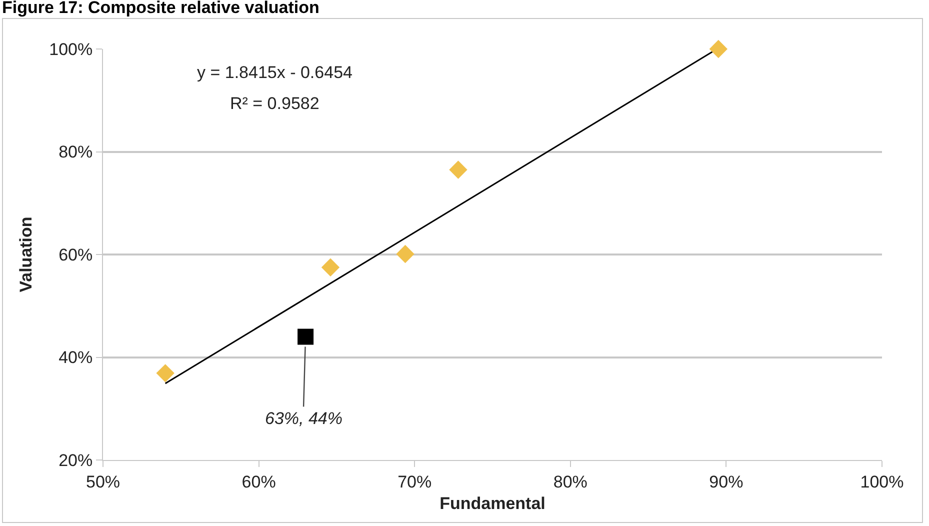 The height and width of the screenshot is (526, 929). What do you see at coordinates (570, 482) in the screenshot?
I see `x-tick-label: 80%` at bounding box center [570, 482].